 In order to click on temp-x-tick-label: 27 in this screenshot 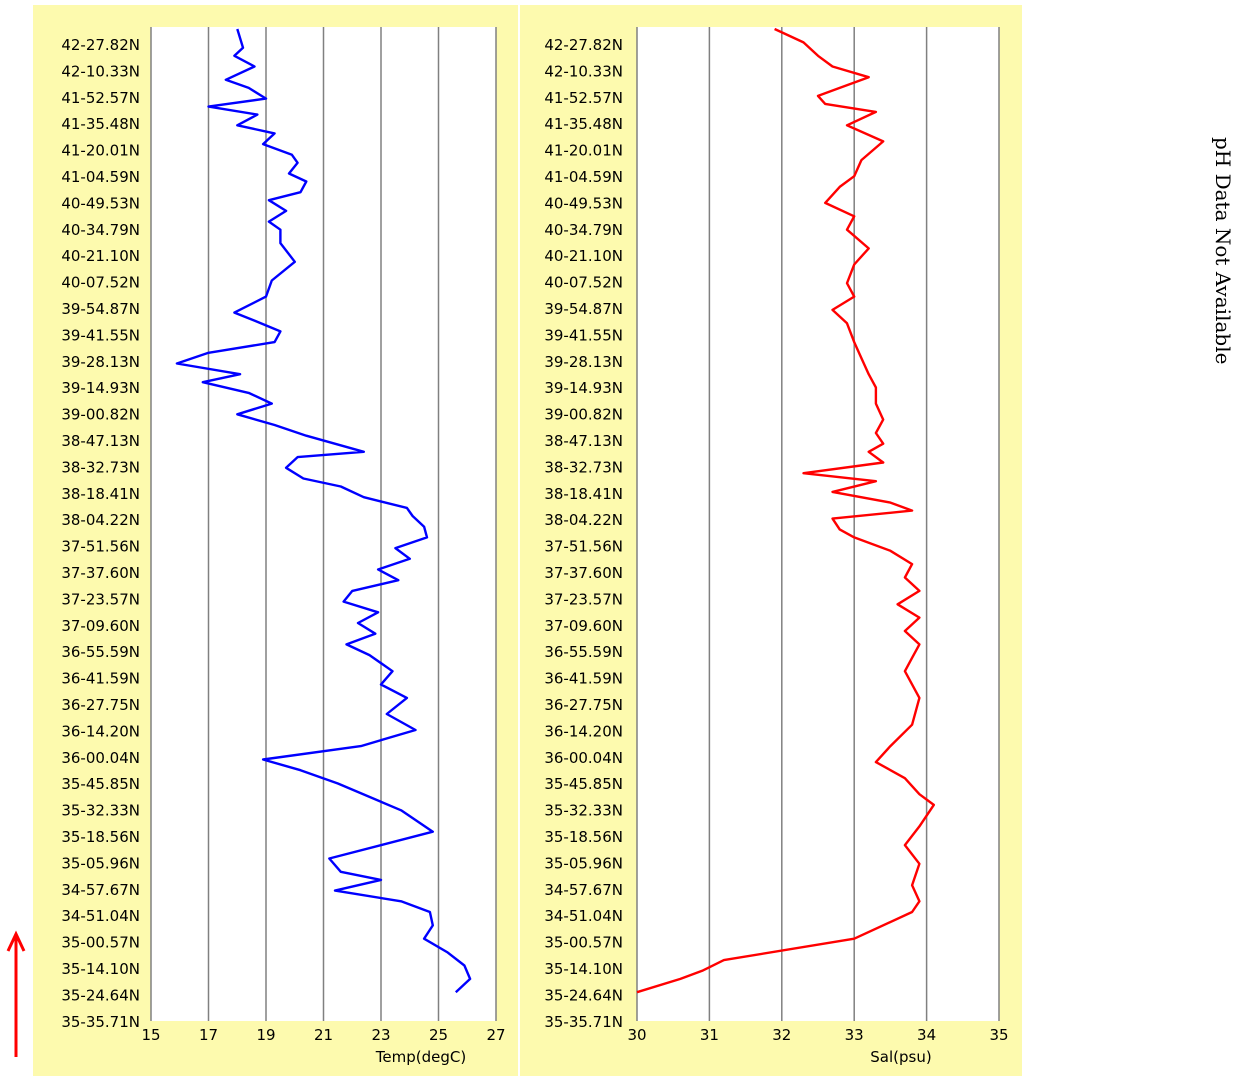, I will do `click(495, 1035)`.